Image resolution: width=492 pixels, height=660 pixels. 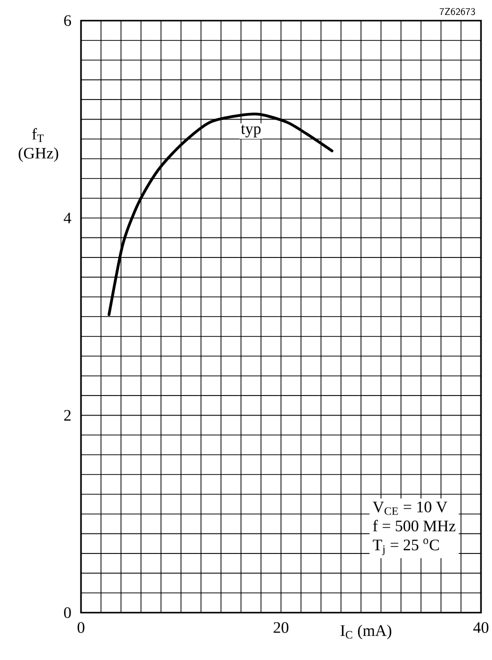 What do you see at coordinates (67, 415) in the screenshot?
I see `y-tick-label: 2` at bounding box center [67, 415].